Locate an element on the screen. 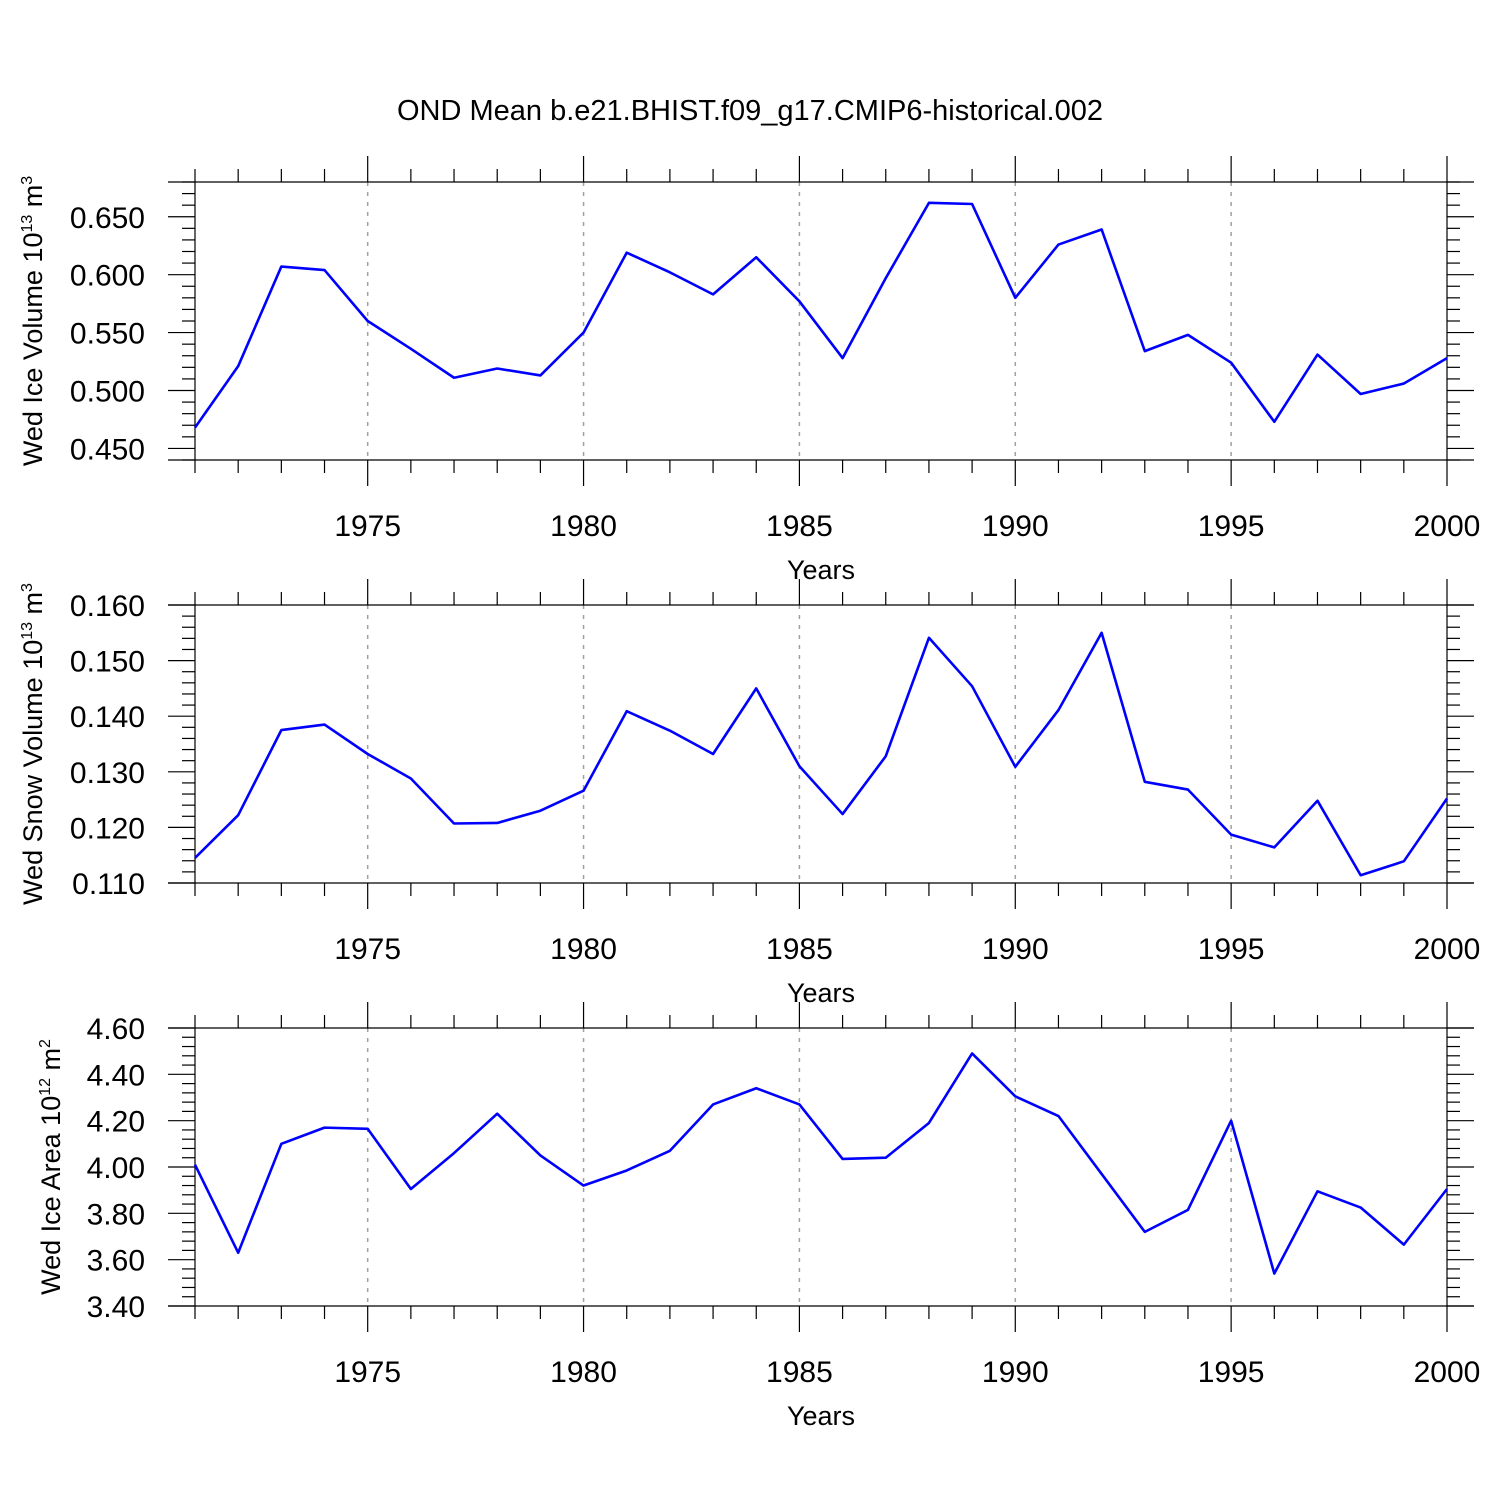 Image resolution: width=1500 pixels, height=1500 pixels. y-tick-label: 3.60 is located at coordinates (116, 1261).